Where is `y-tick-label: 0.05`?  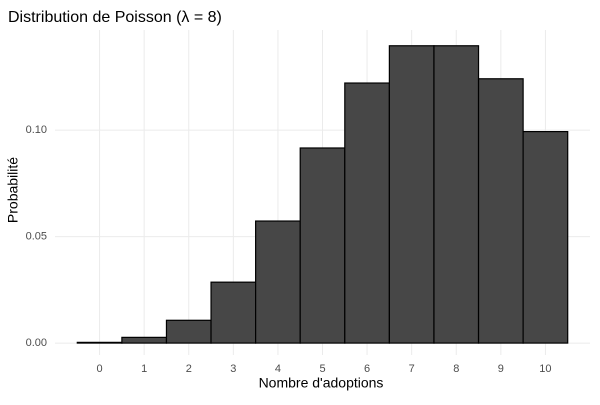 y-tick-label: 0.05 is located at coordinates (36, 236).